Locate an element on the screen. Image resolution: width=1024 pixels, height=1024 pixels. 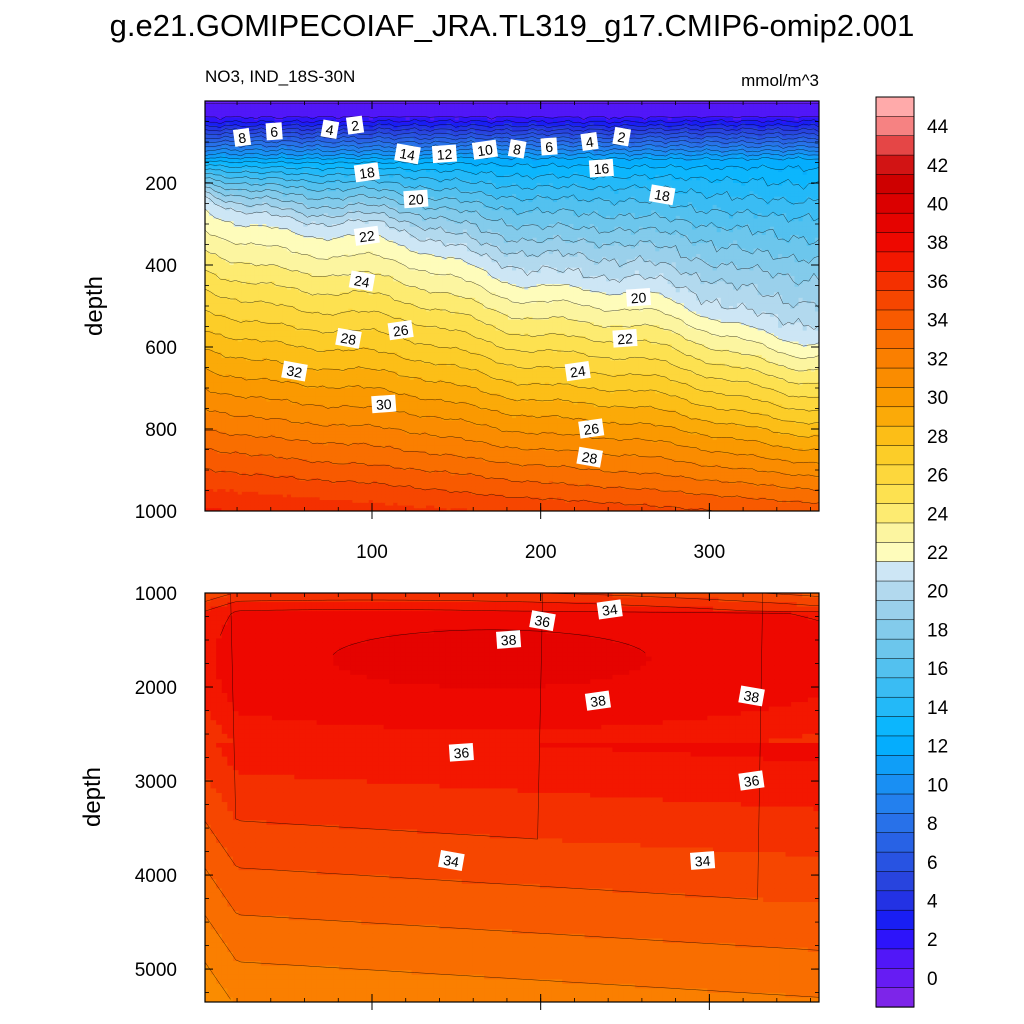
upper-contour-label-6: 10 is located at coordinates (484, 149).